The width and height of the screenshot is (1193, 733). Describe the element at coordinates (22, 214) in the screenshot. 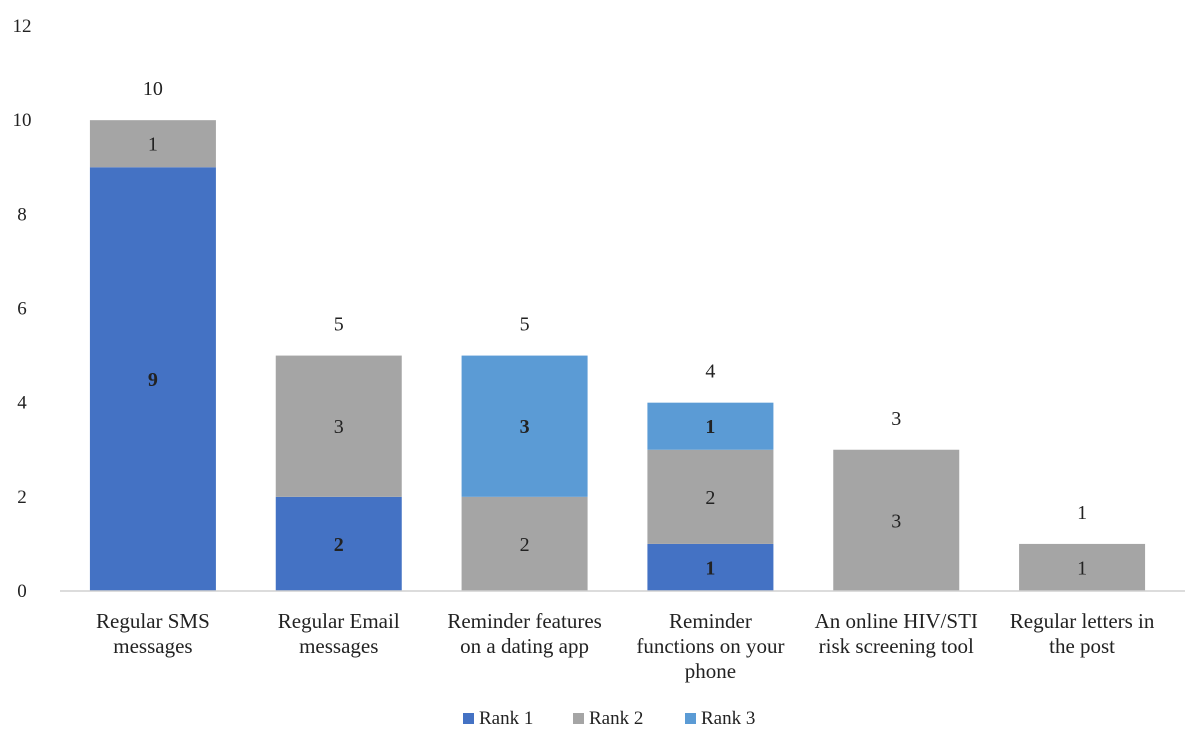

I see `y-tick-label: 8` at that location.